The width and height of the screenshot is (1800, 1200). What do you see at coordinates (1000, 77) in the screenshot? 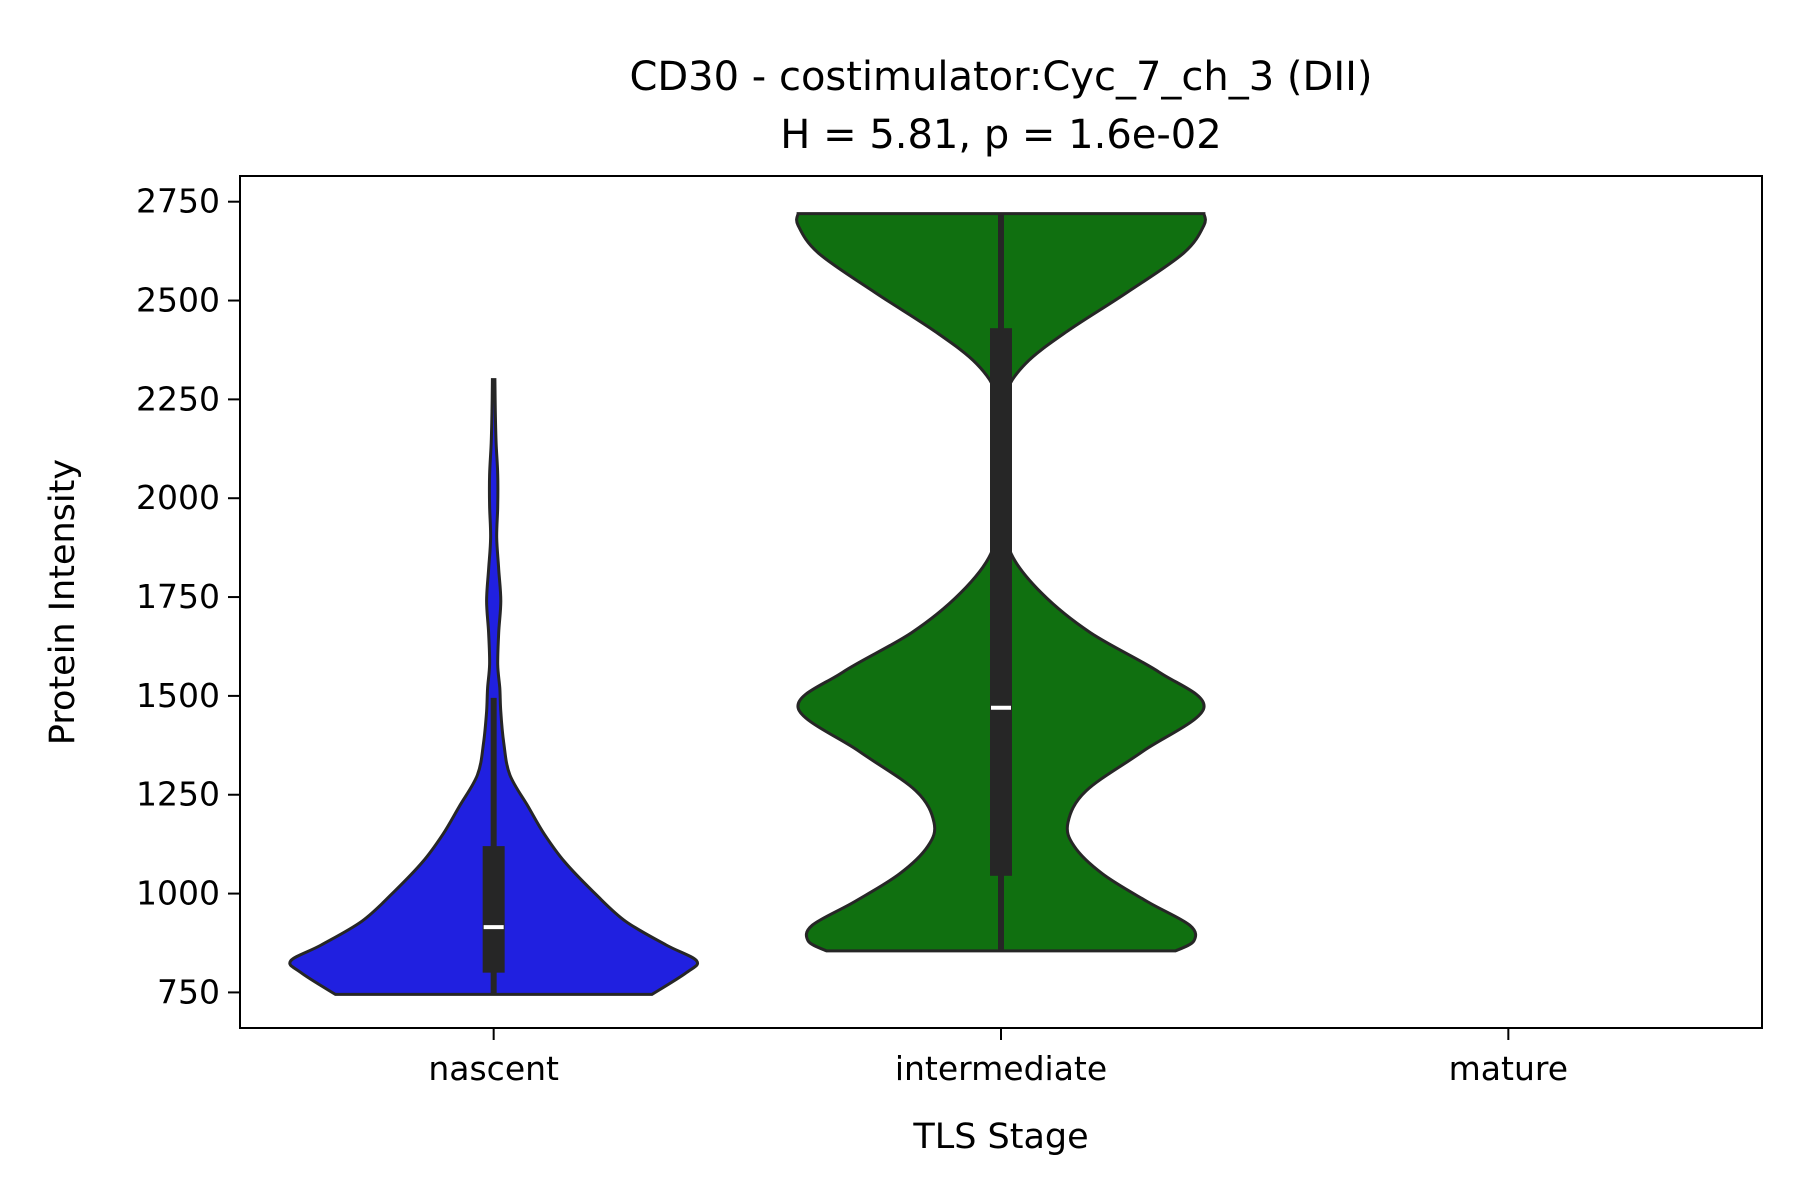
I see `chart-title: CD30 - costimulator:Cyc_7_ch_3 (DII)` at bounding box center [1000, 77].